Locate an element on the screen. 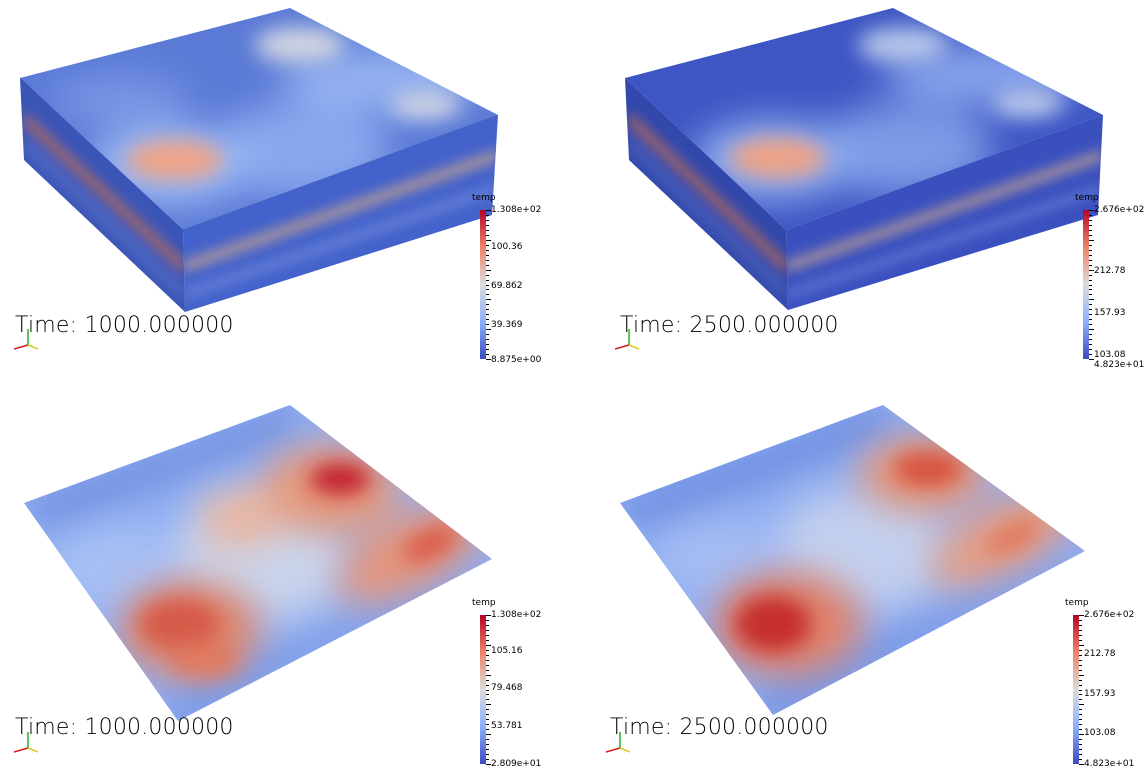 The width and height of the screenshot is (1146, 778). colorbar-label: 53.781 is located at coordinates (507, 726).